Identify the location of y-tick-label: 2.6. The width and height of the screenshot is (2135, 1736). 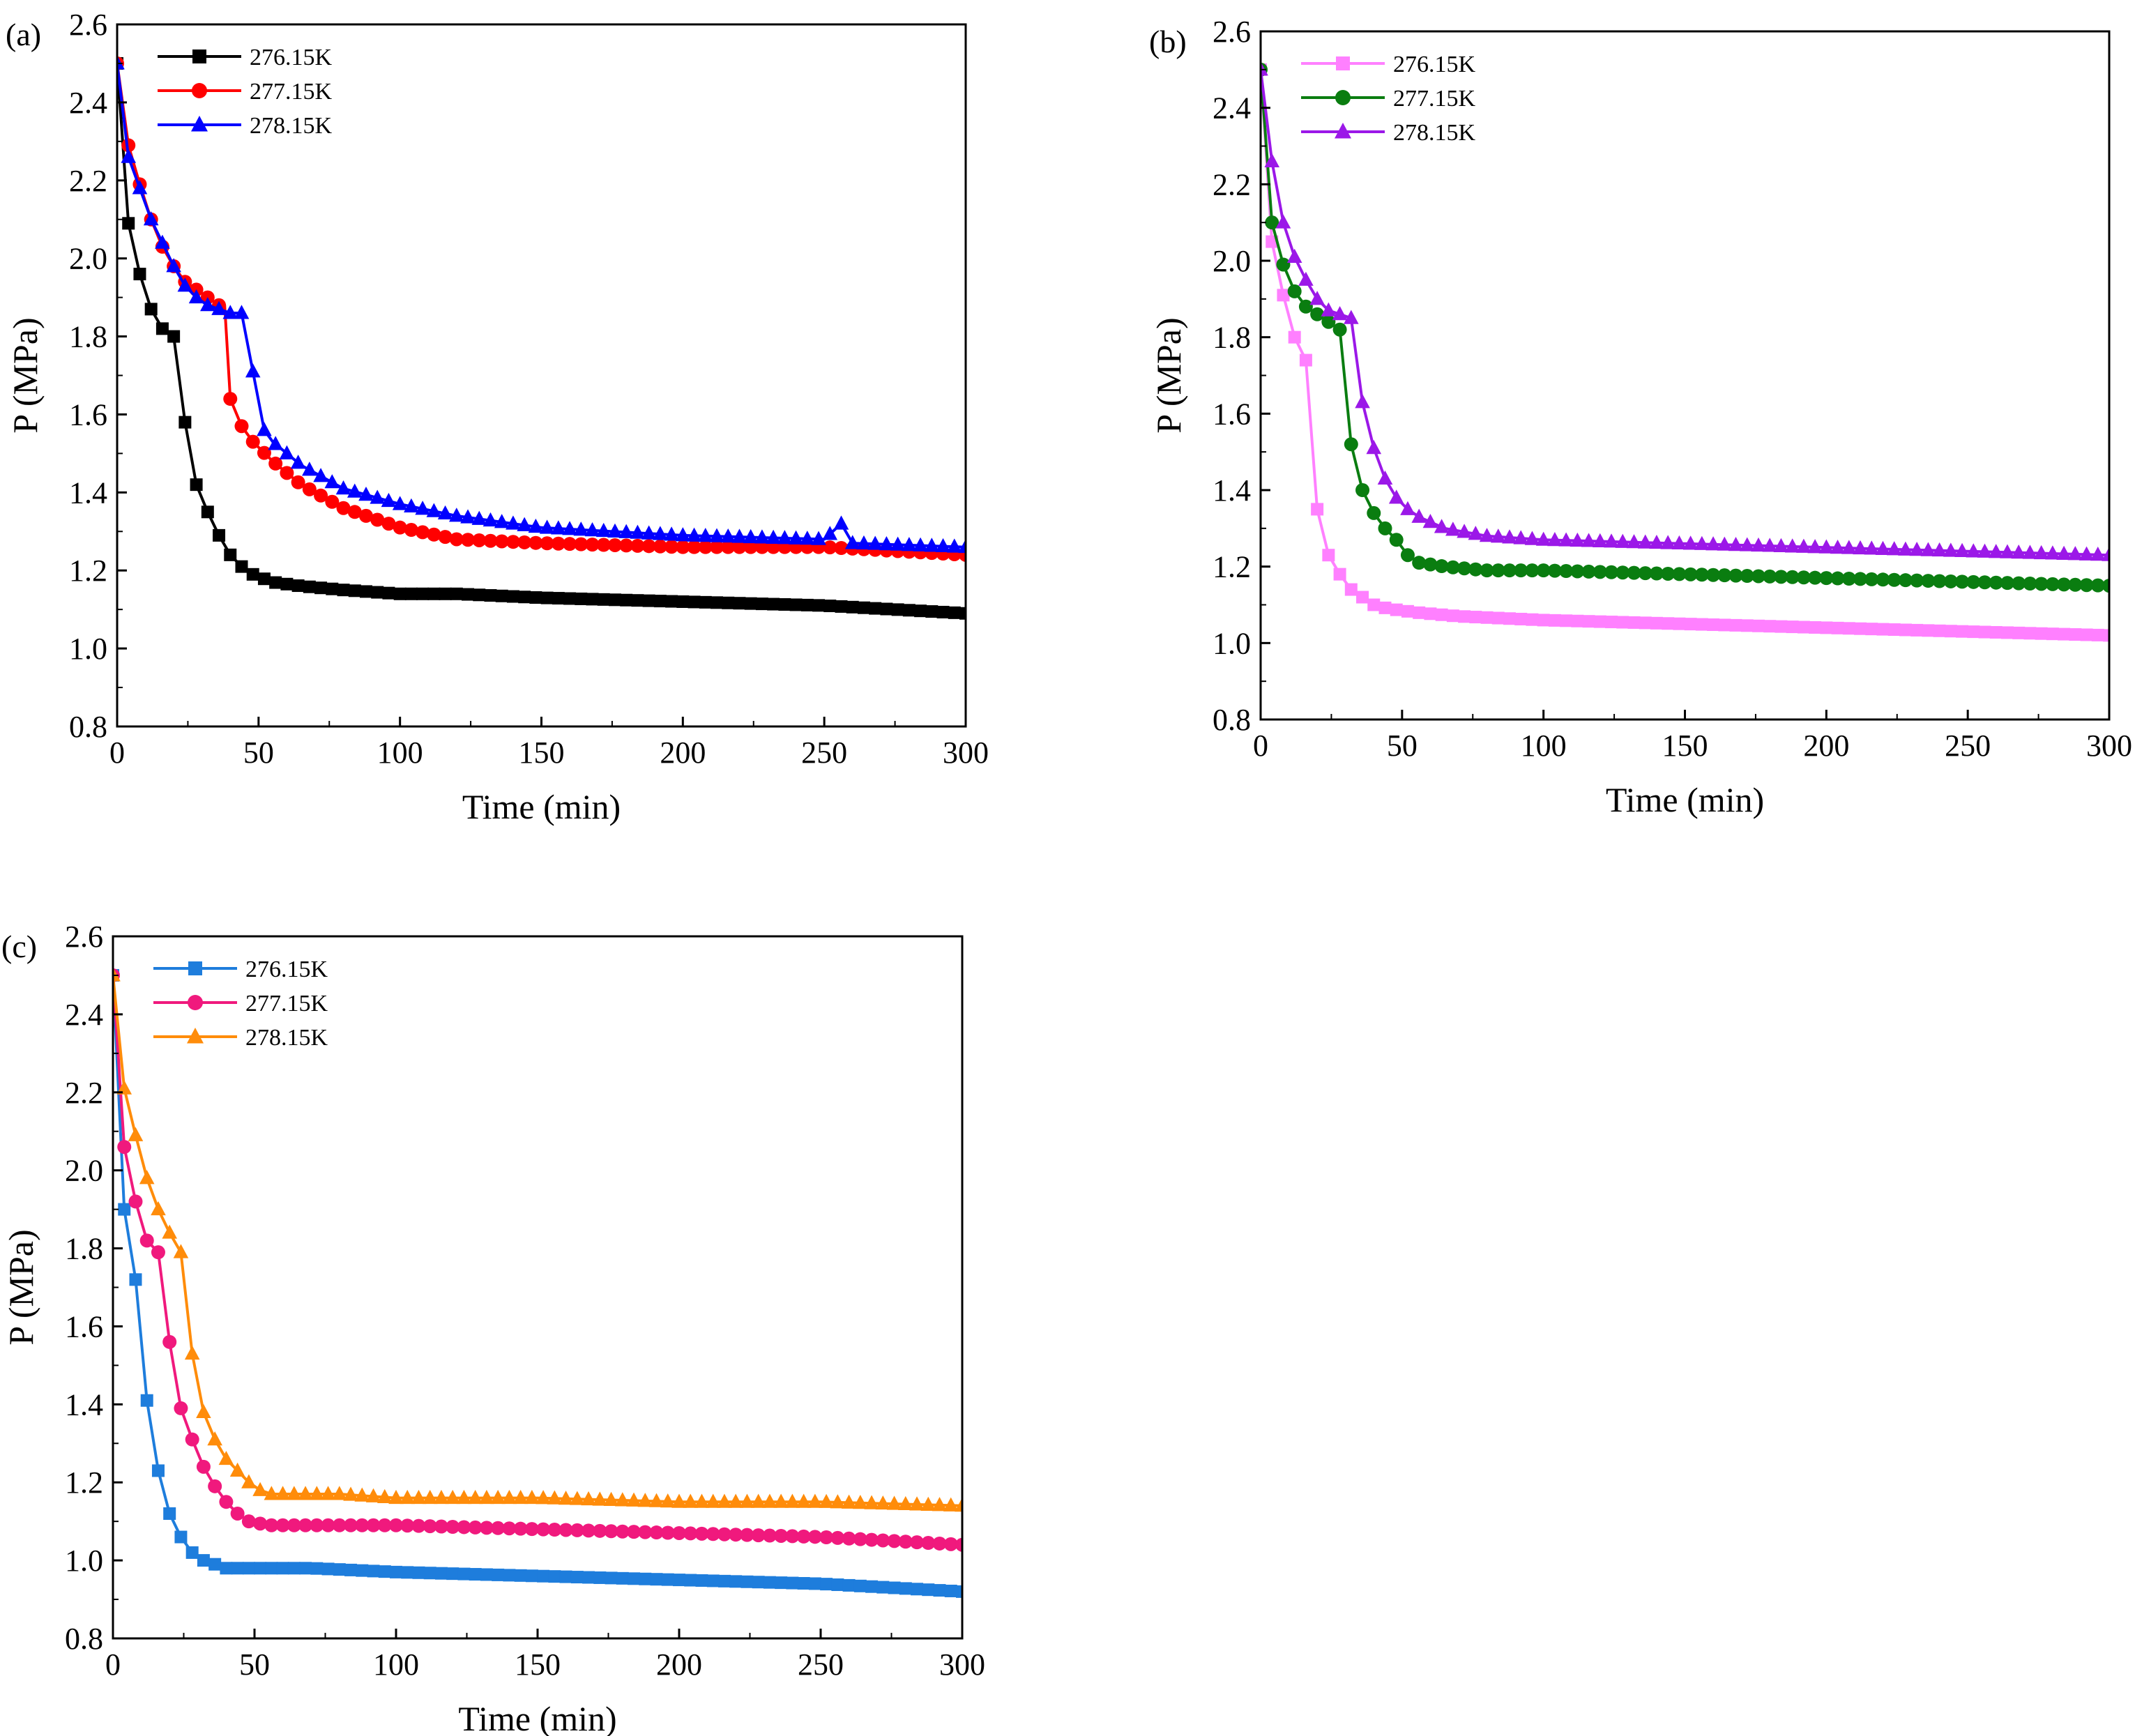
(84, 937).